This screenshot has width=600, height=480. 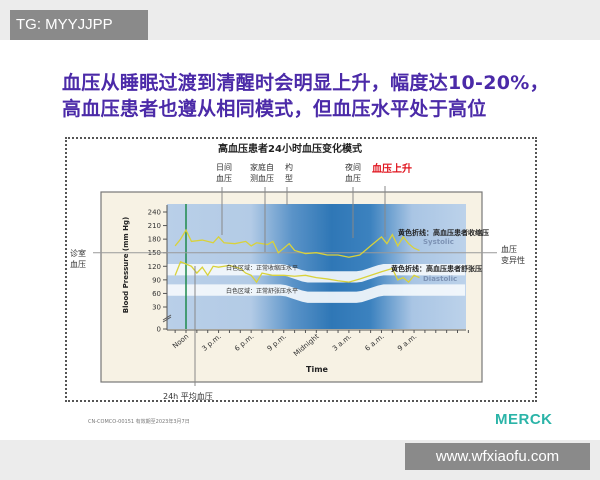 What do you see at coordinates (262, 178) in the screenshot?
I see `label-home-bp-2: 测血压` at bounding box center [262, 178].